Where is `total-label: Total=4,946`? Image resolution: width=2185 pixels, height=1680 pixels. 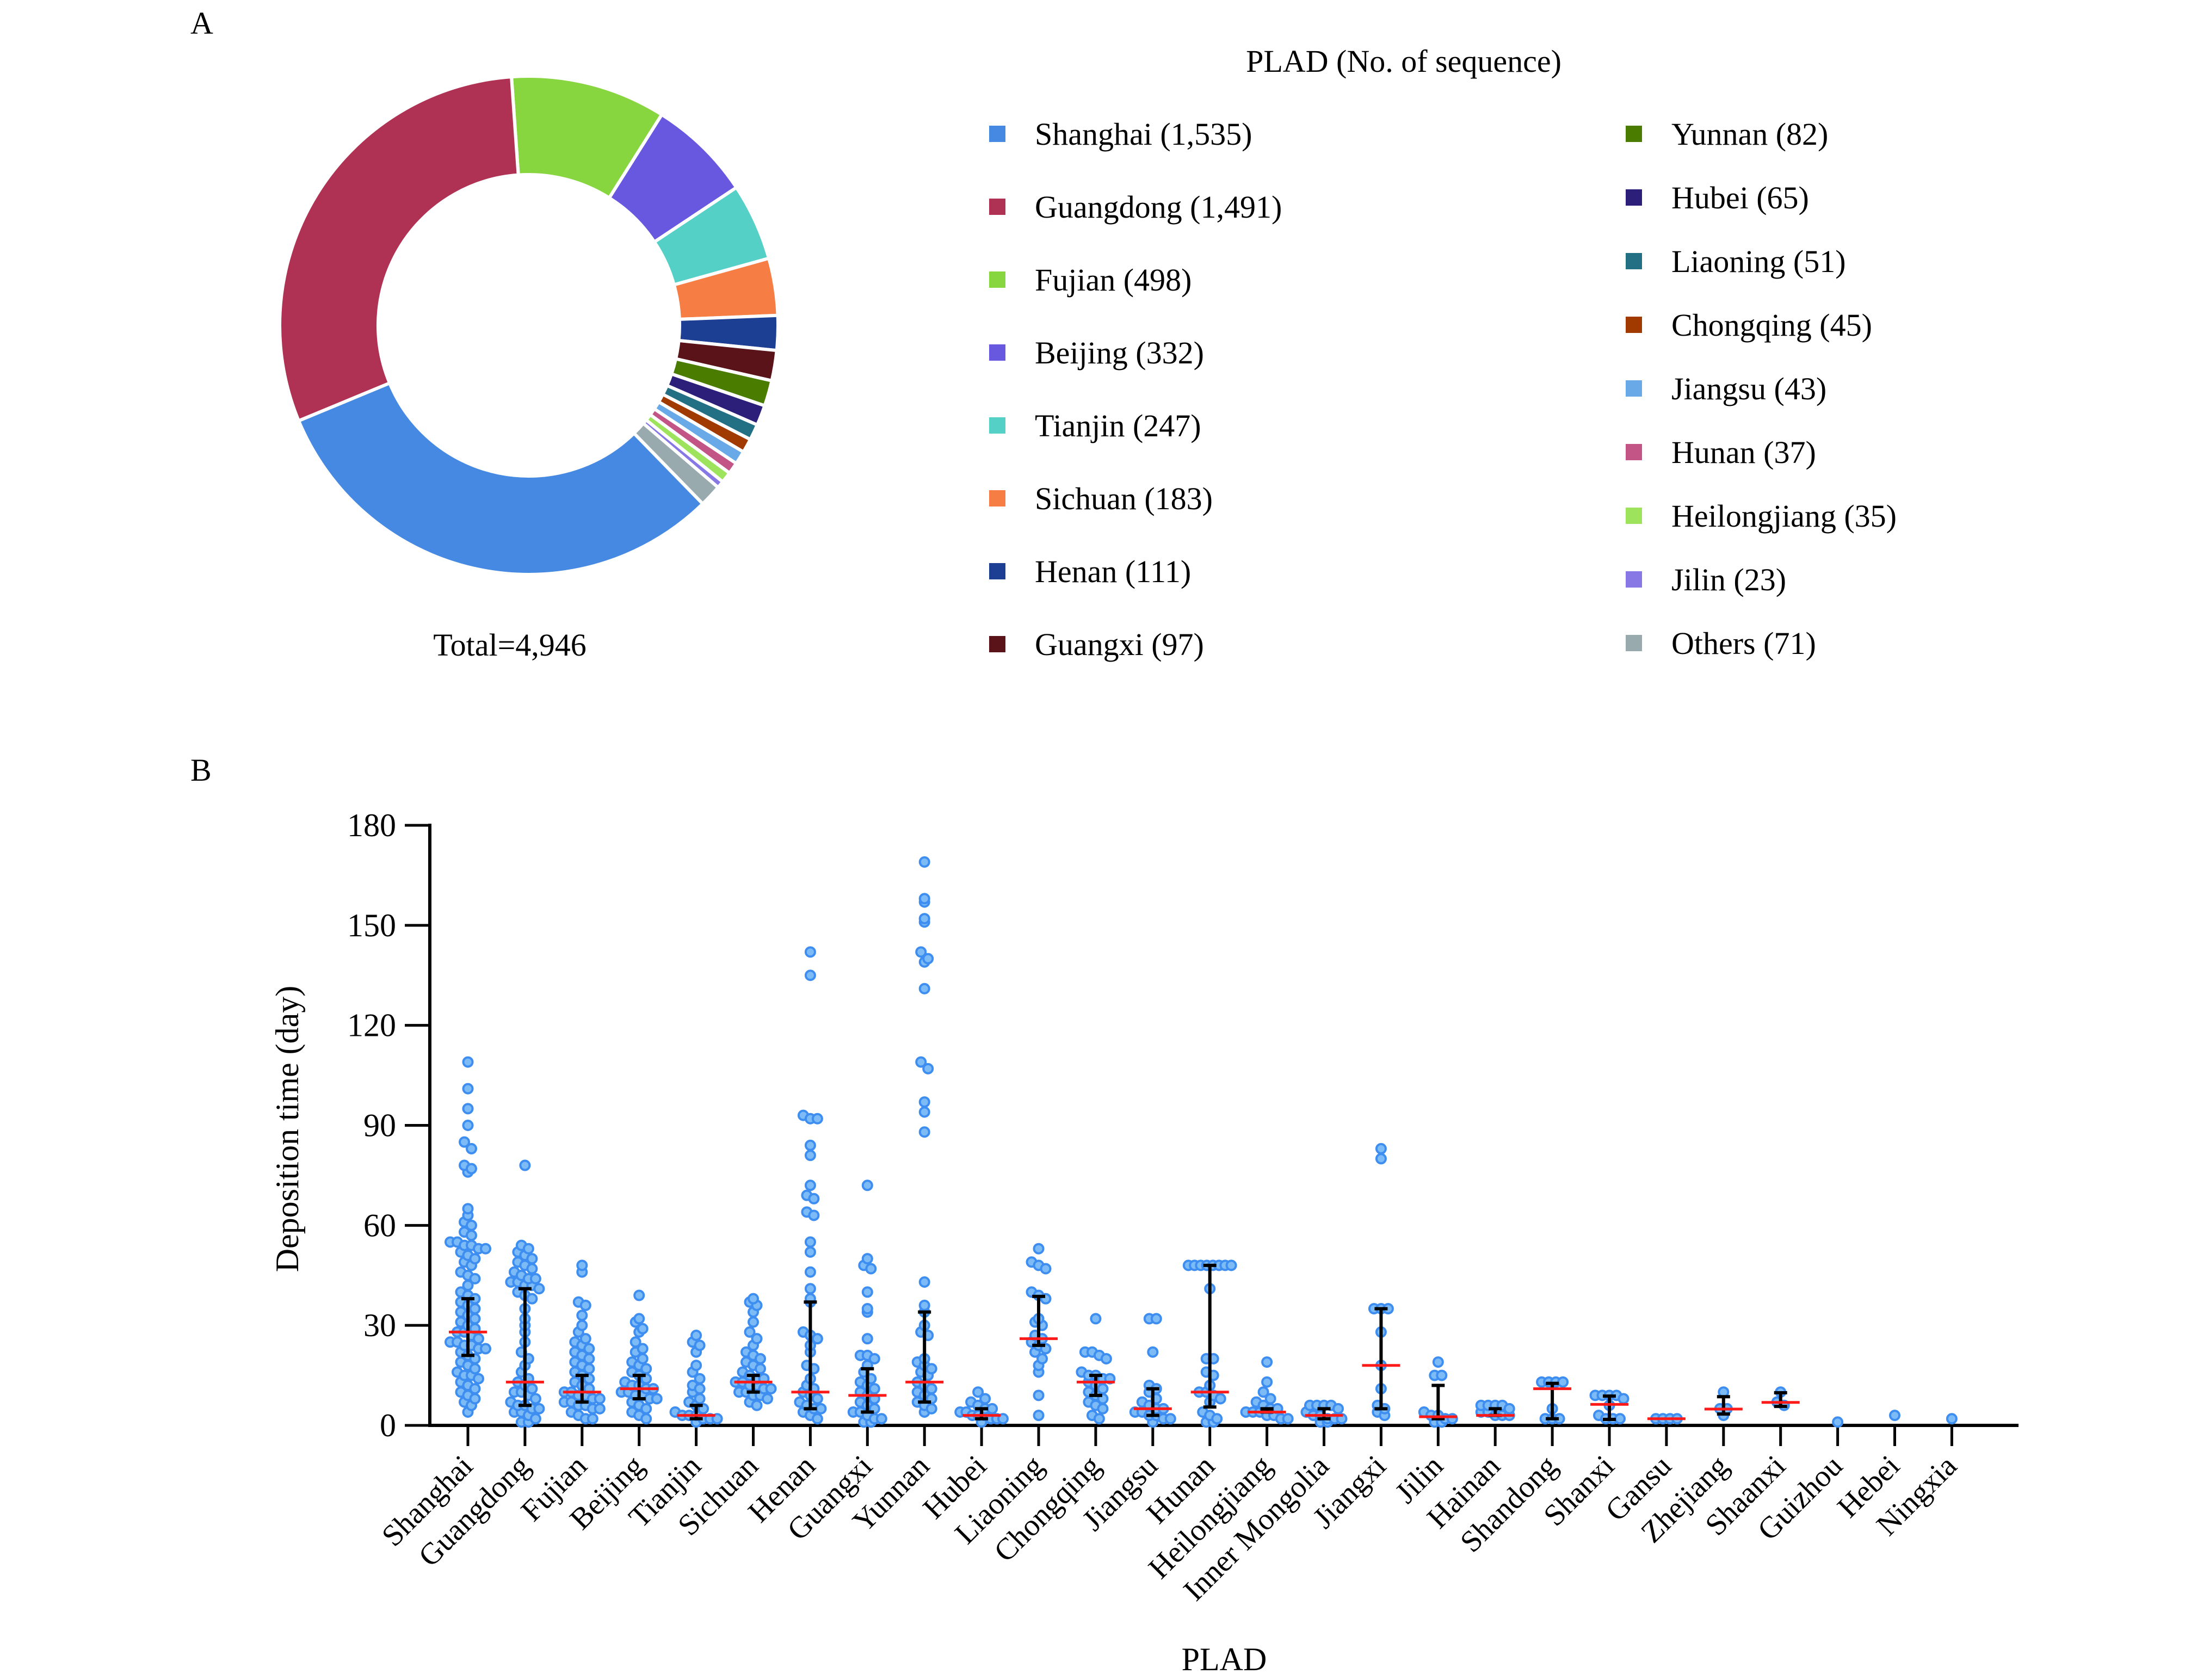 total-label: Total=4,946 is located at coordinates (510, 645).